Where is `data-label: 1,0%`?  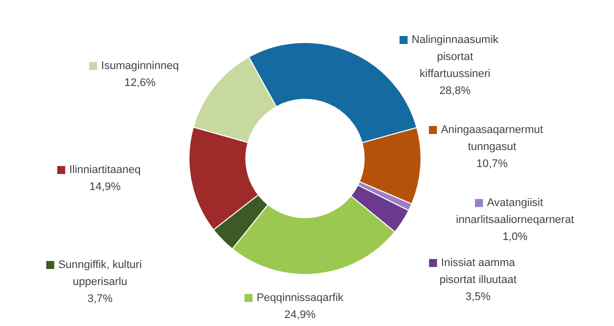 data-label: 1,0% is located at coordinates (515, 237).